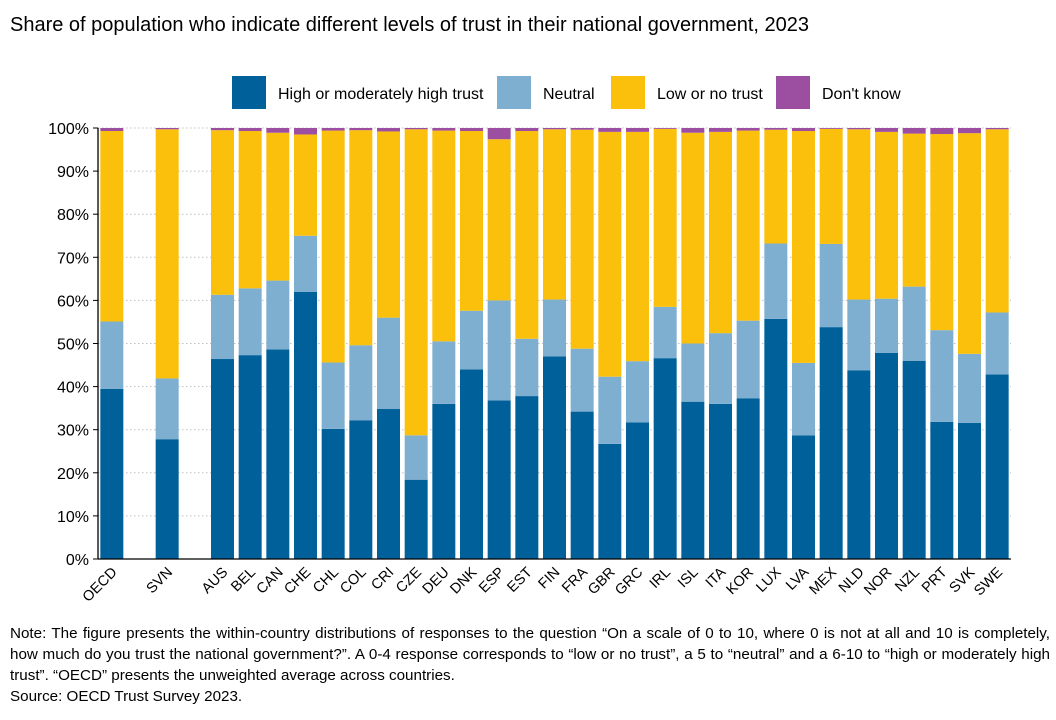 This screenshot has height=720, width=1056. Describe the element at coordinates (660, 578) in the screenshot. I see `x-tick-label: IRL` at that location.